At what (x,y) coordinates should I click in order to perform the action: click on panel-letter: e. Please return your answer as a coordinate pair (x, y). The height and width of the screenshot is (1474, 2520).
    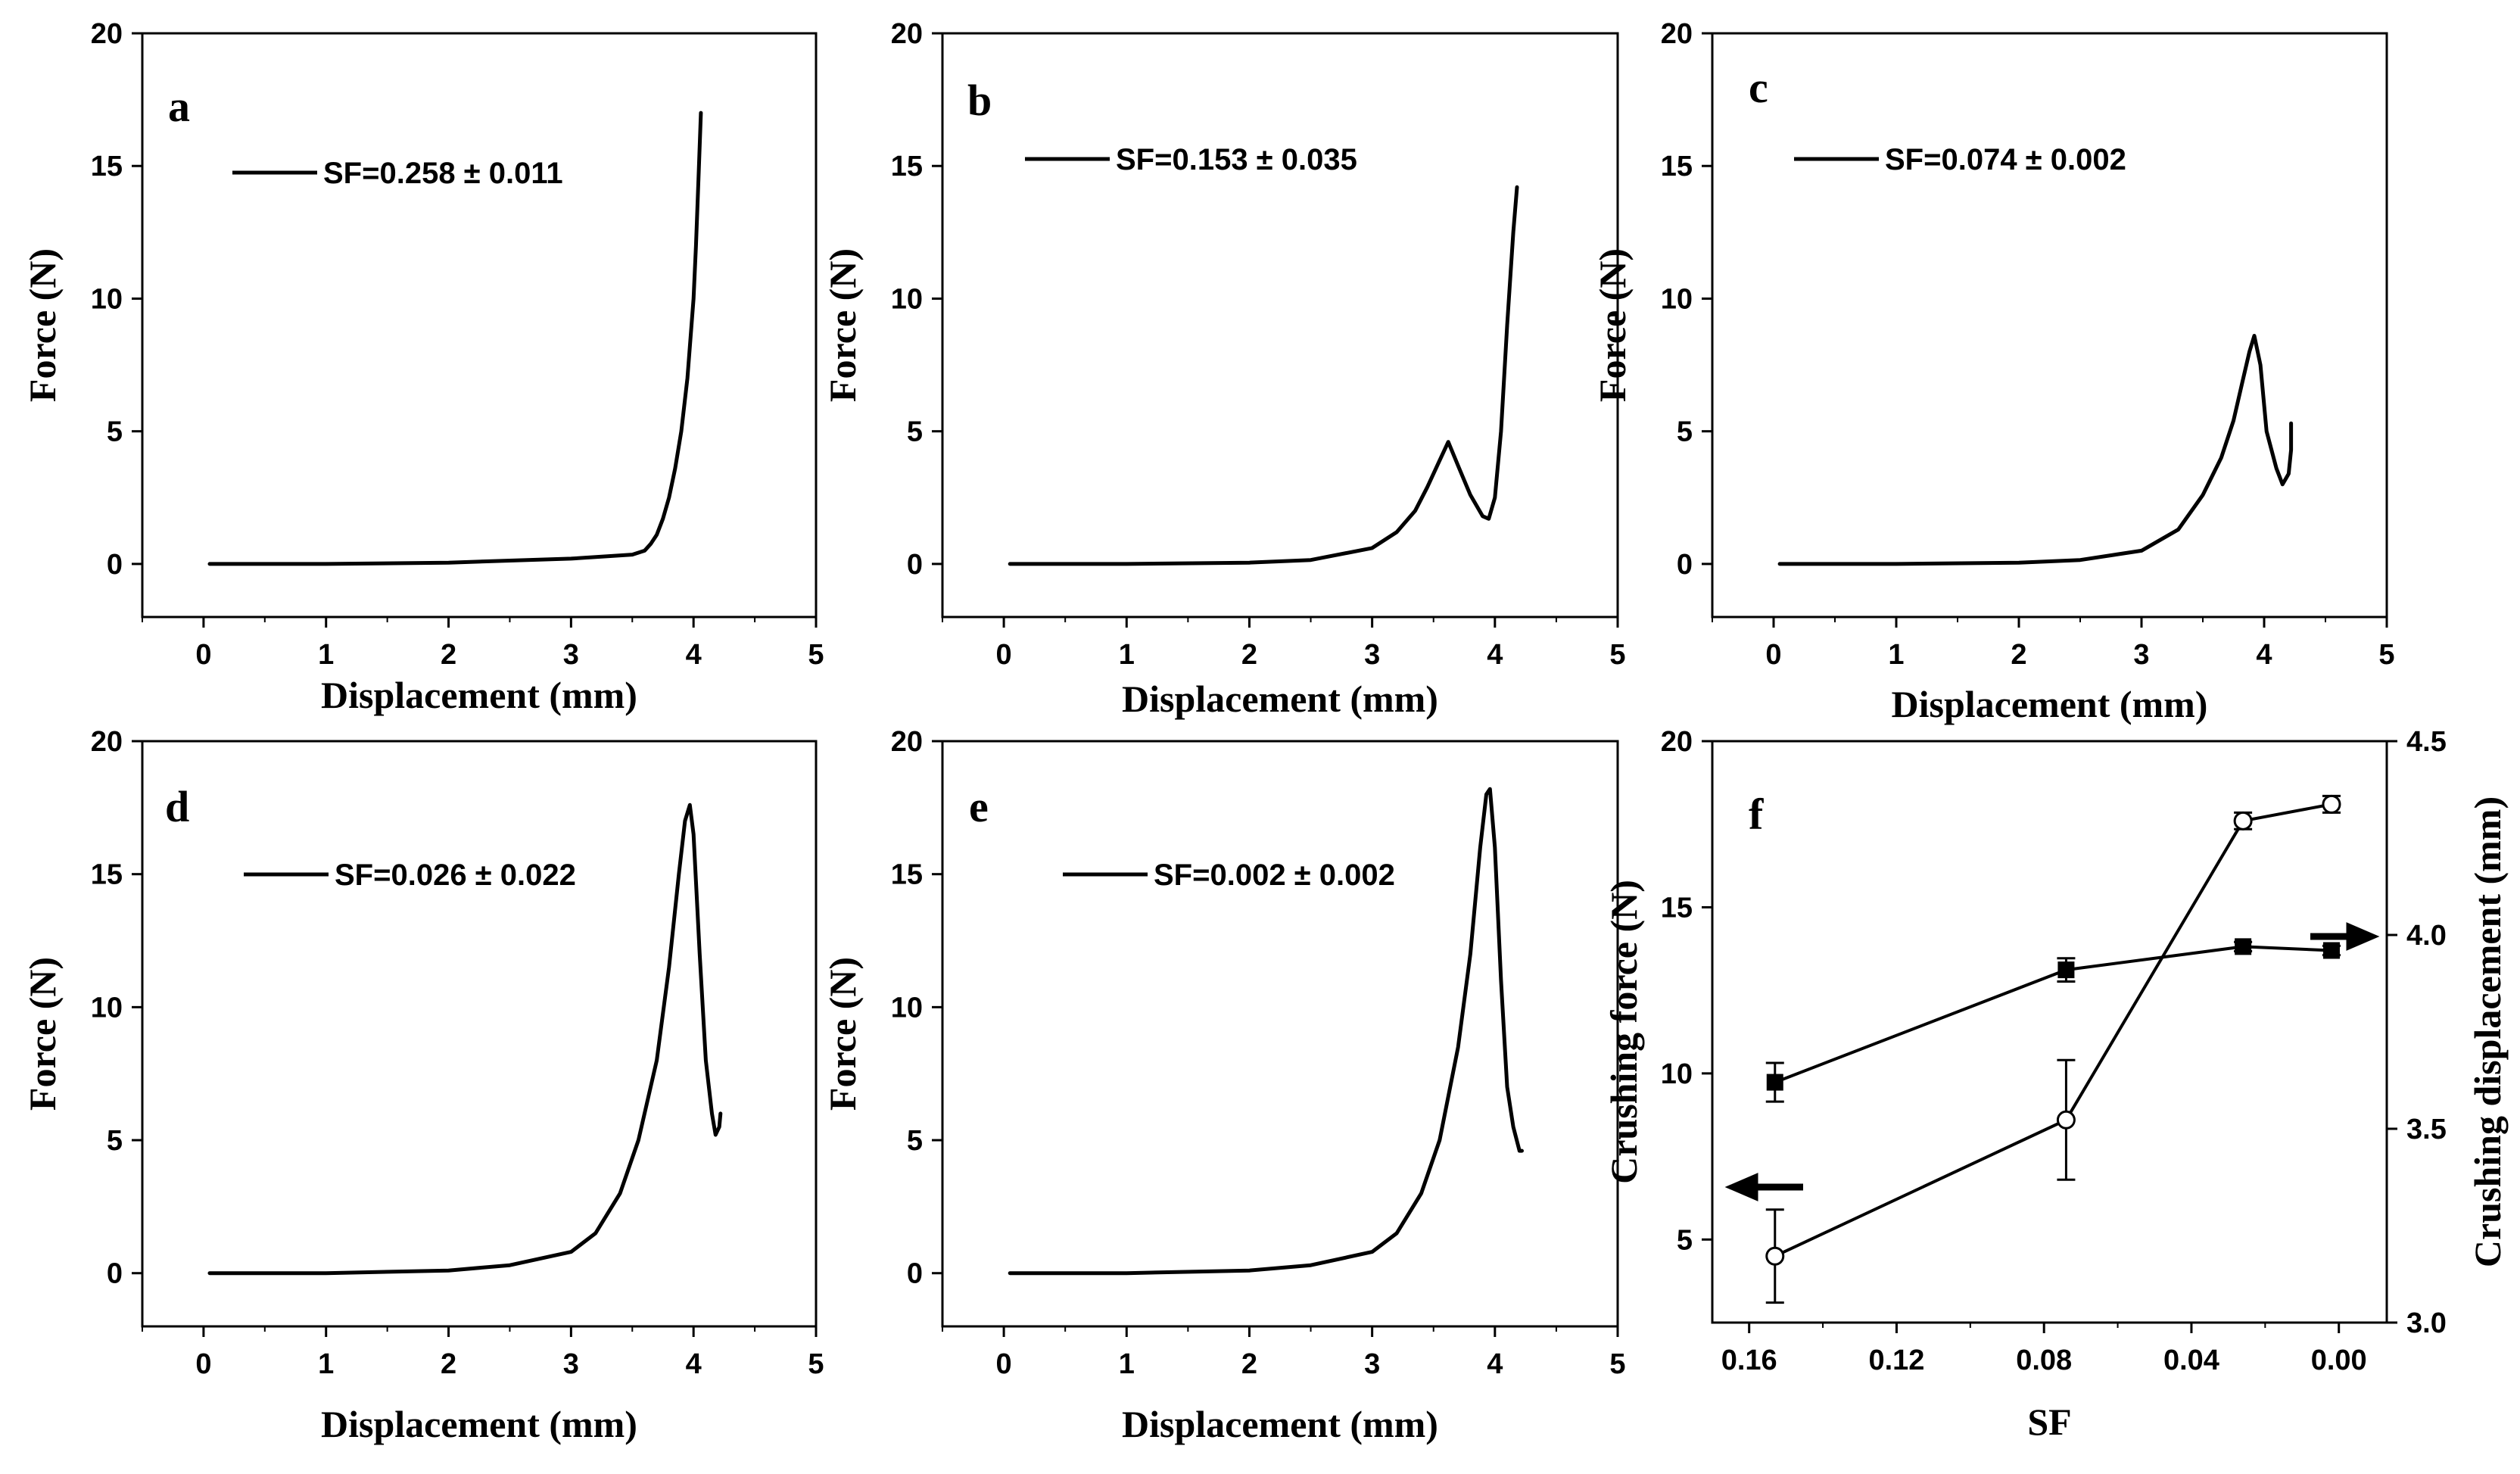
    Looking at the image, I should click on (979, 806).